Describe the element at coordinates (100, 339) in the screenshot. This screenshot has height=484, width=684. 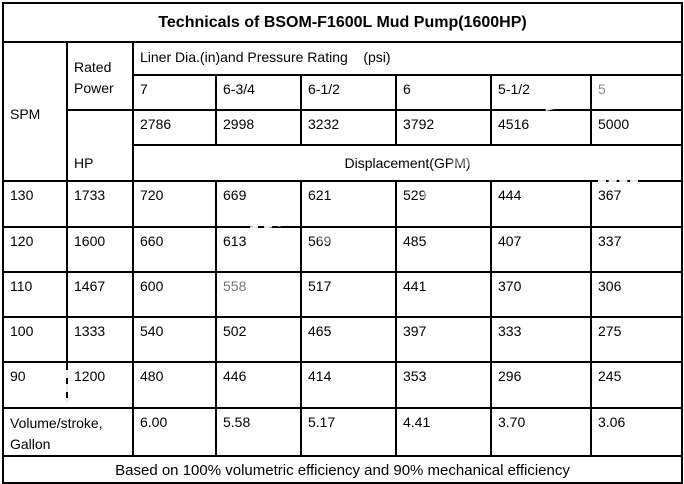
I see `hp-cell: 1333` at that location.